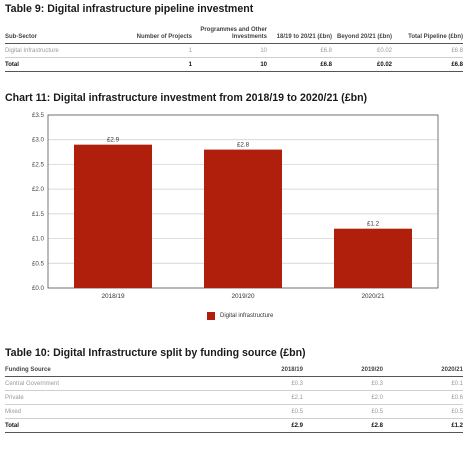 This screenshot has width=469, height=453. I want to click on table9-header-cell: Number of Projects, so click(154, 35).